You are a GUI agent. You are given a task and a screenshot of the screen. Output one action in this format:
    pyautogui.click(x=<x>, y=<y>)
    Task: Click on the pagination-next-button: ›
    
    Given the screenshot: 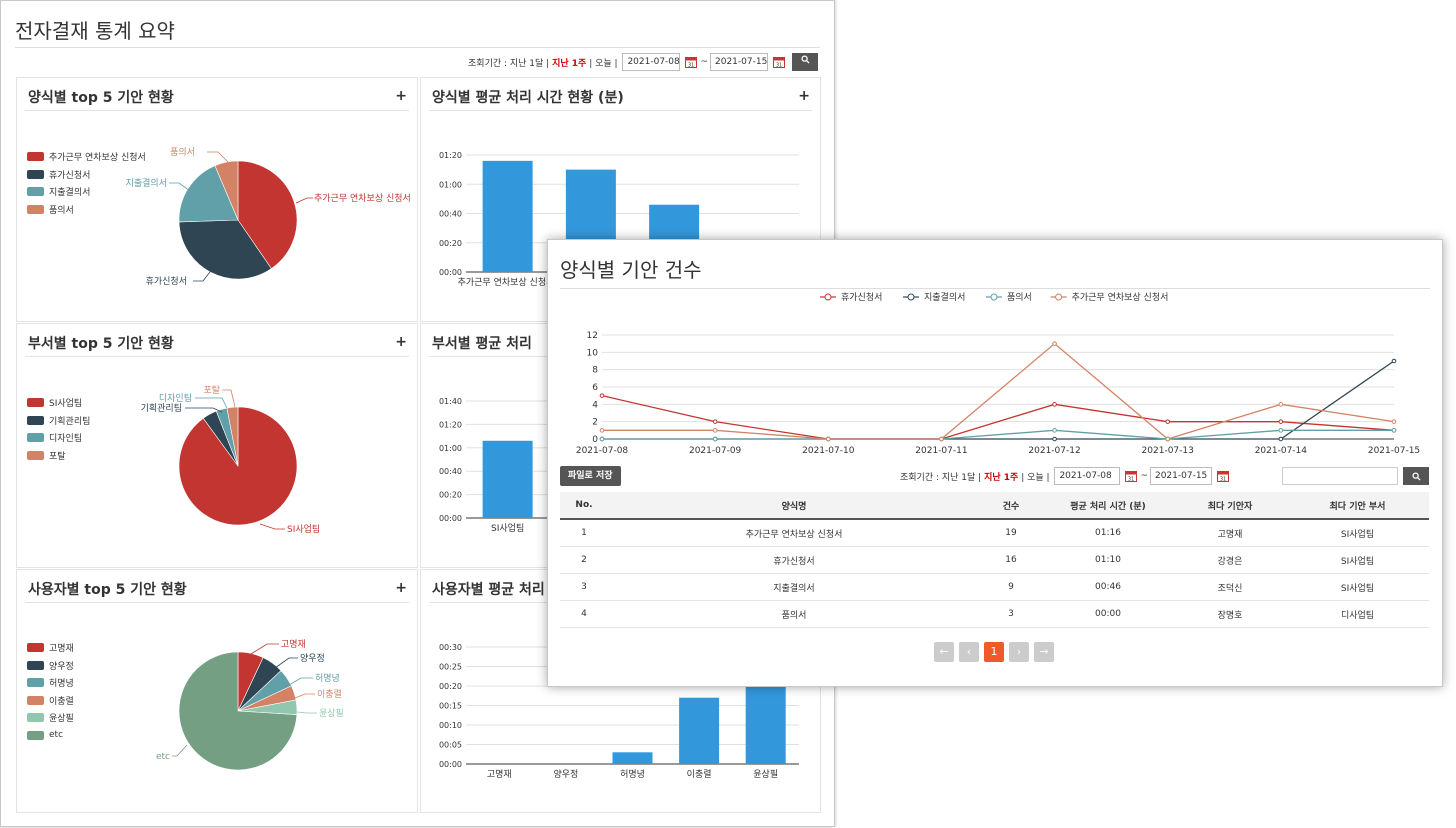 What is the action you would take?
    pyautogui.click(x=1019, y=652)
    